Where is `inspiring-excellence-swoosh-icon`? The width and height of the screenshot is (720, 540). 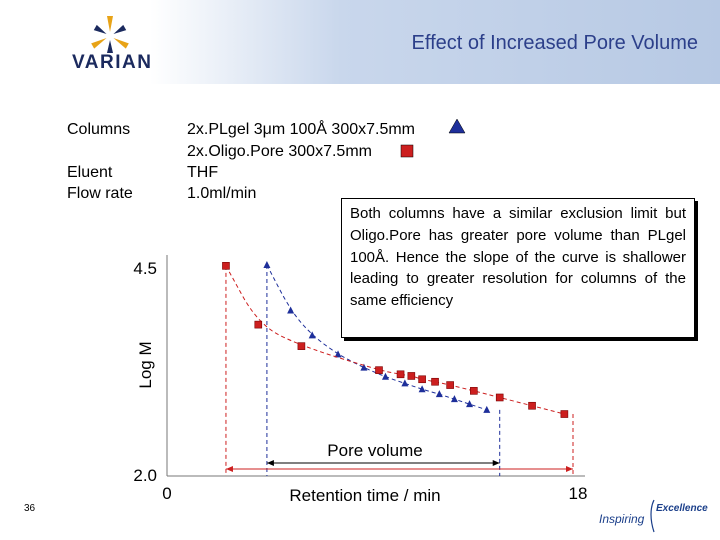
inspiring-excellence-swoosh-icon is located at coordinates (652, 516).